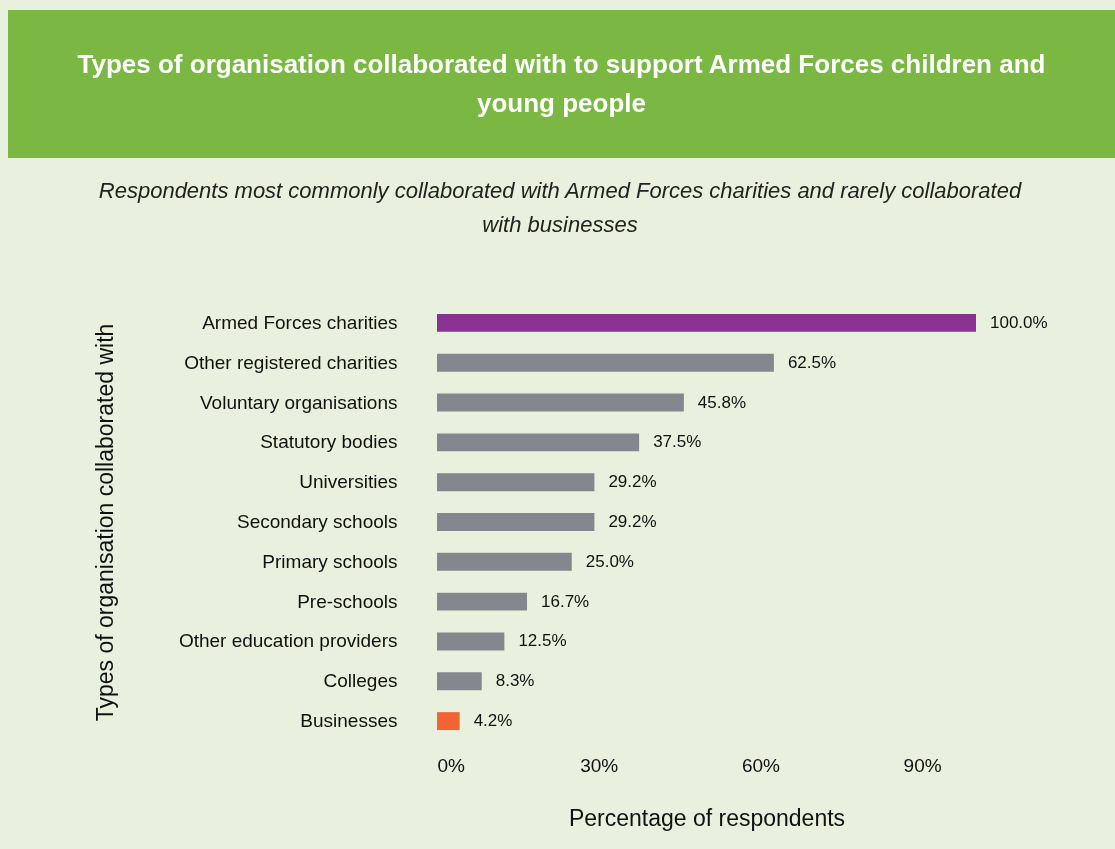  What do you see at coordinates (330, 561) in the screenshot?
I see `y-tick-label: Primary schools` at bounding box center [330, 561].